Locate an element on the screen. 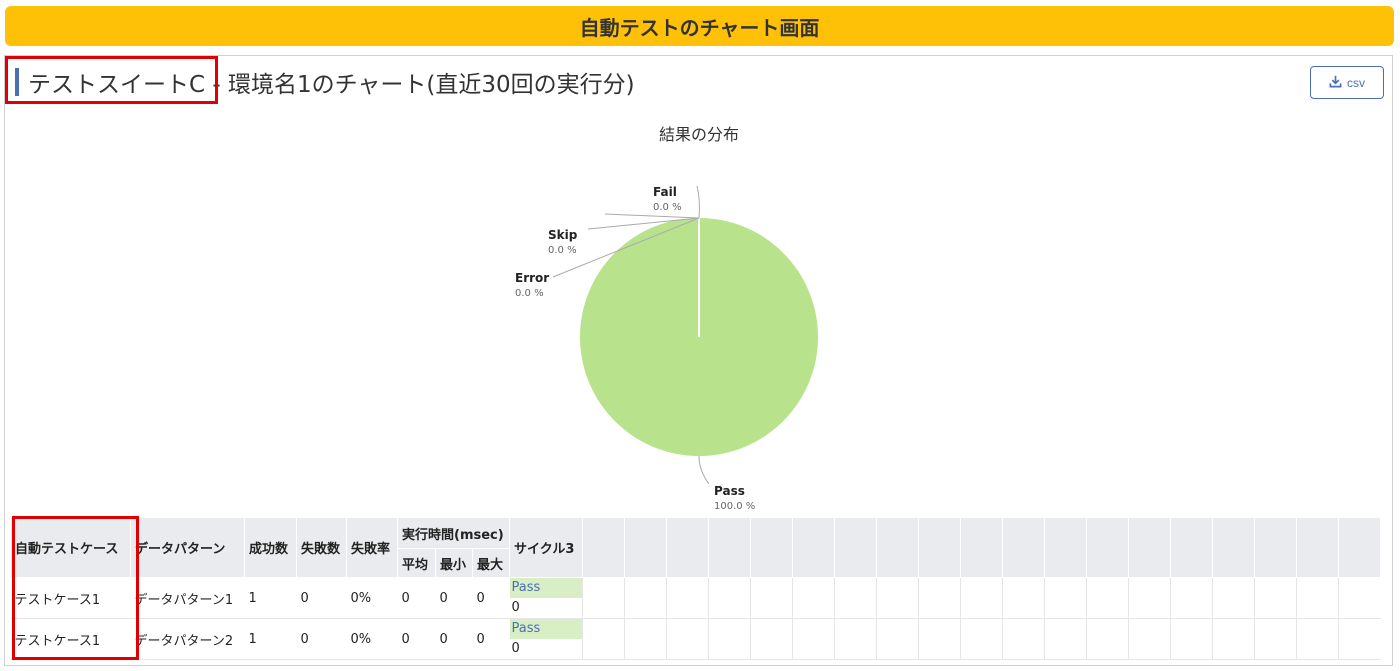 This screenshot has width=1400, height=671. page-title: テストスイートC - 環境名1のチャート(直近30回の実行分) is located at coordinates (331, 85).